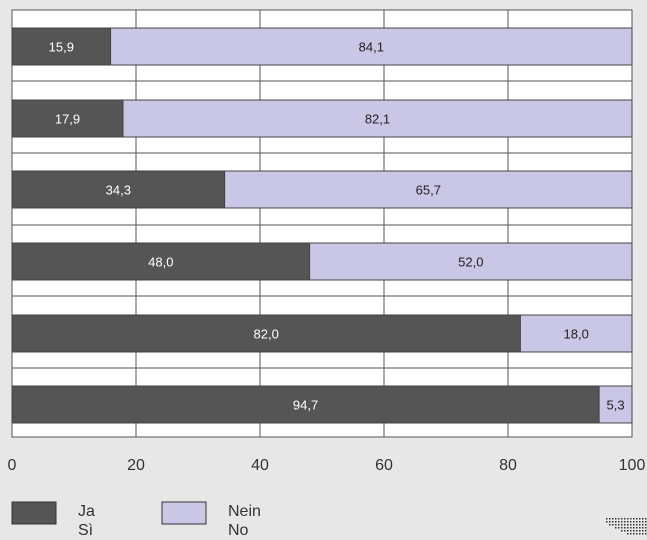 The height and width of the screenshot is (540, 647). What do you see at coordinates (371, 47) in the screenshot?
I see `data-label-nein: 84,1` at bounding box center [371, 47].